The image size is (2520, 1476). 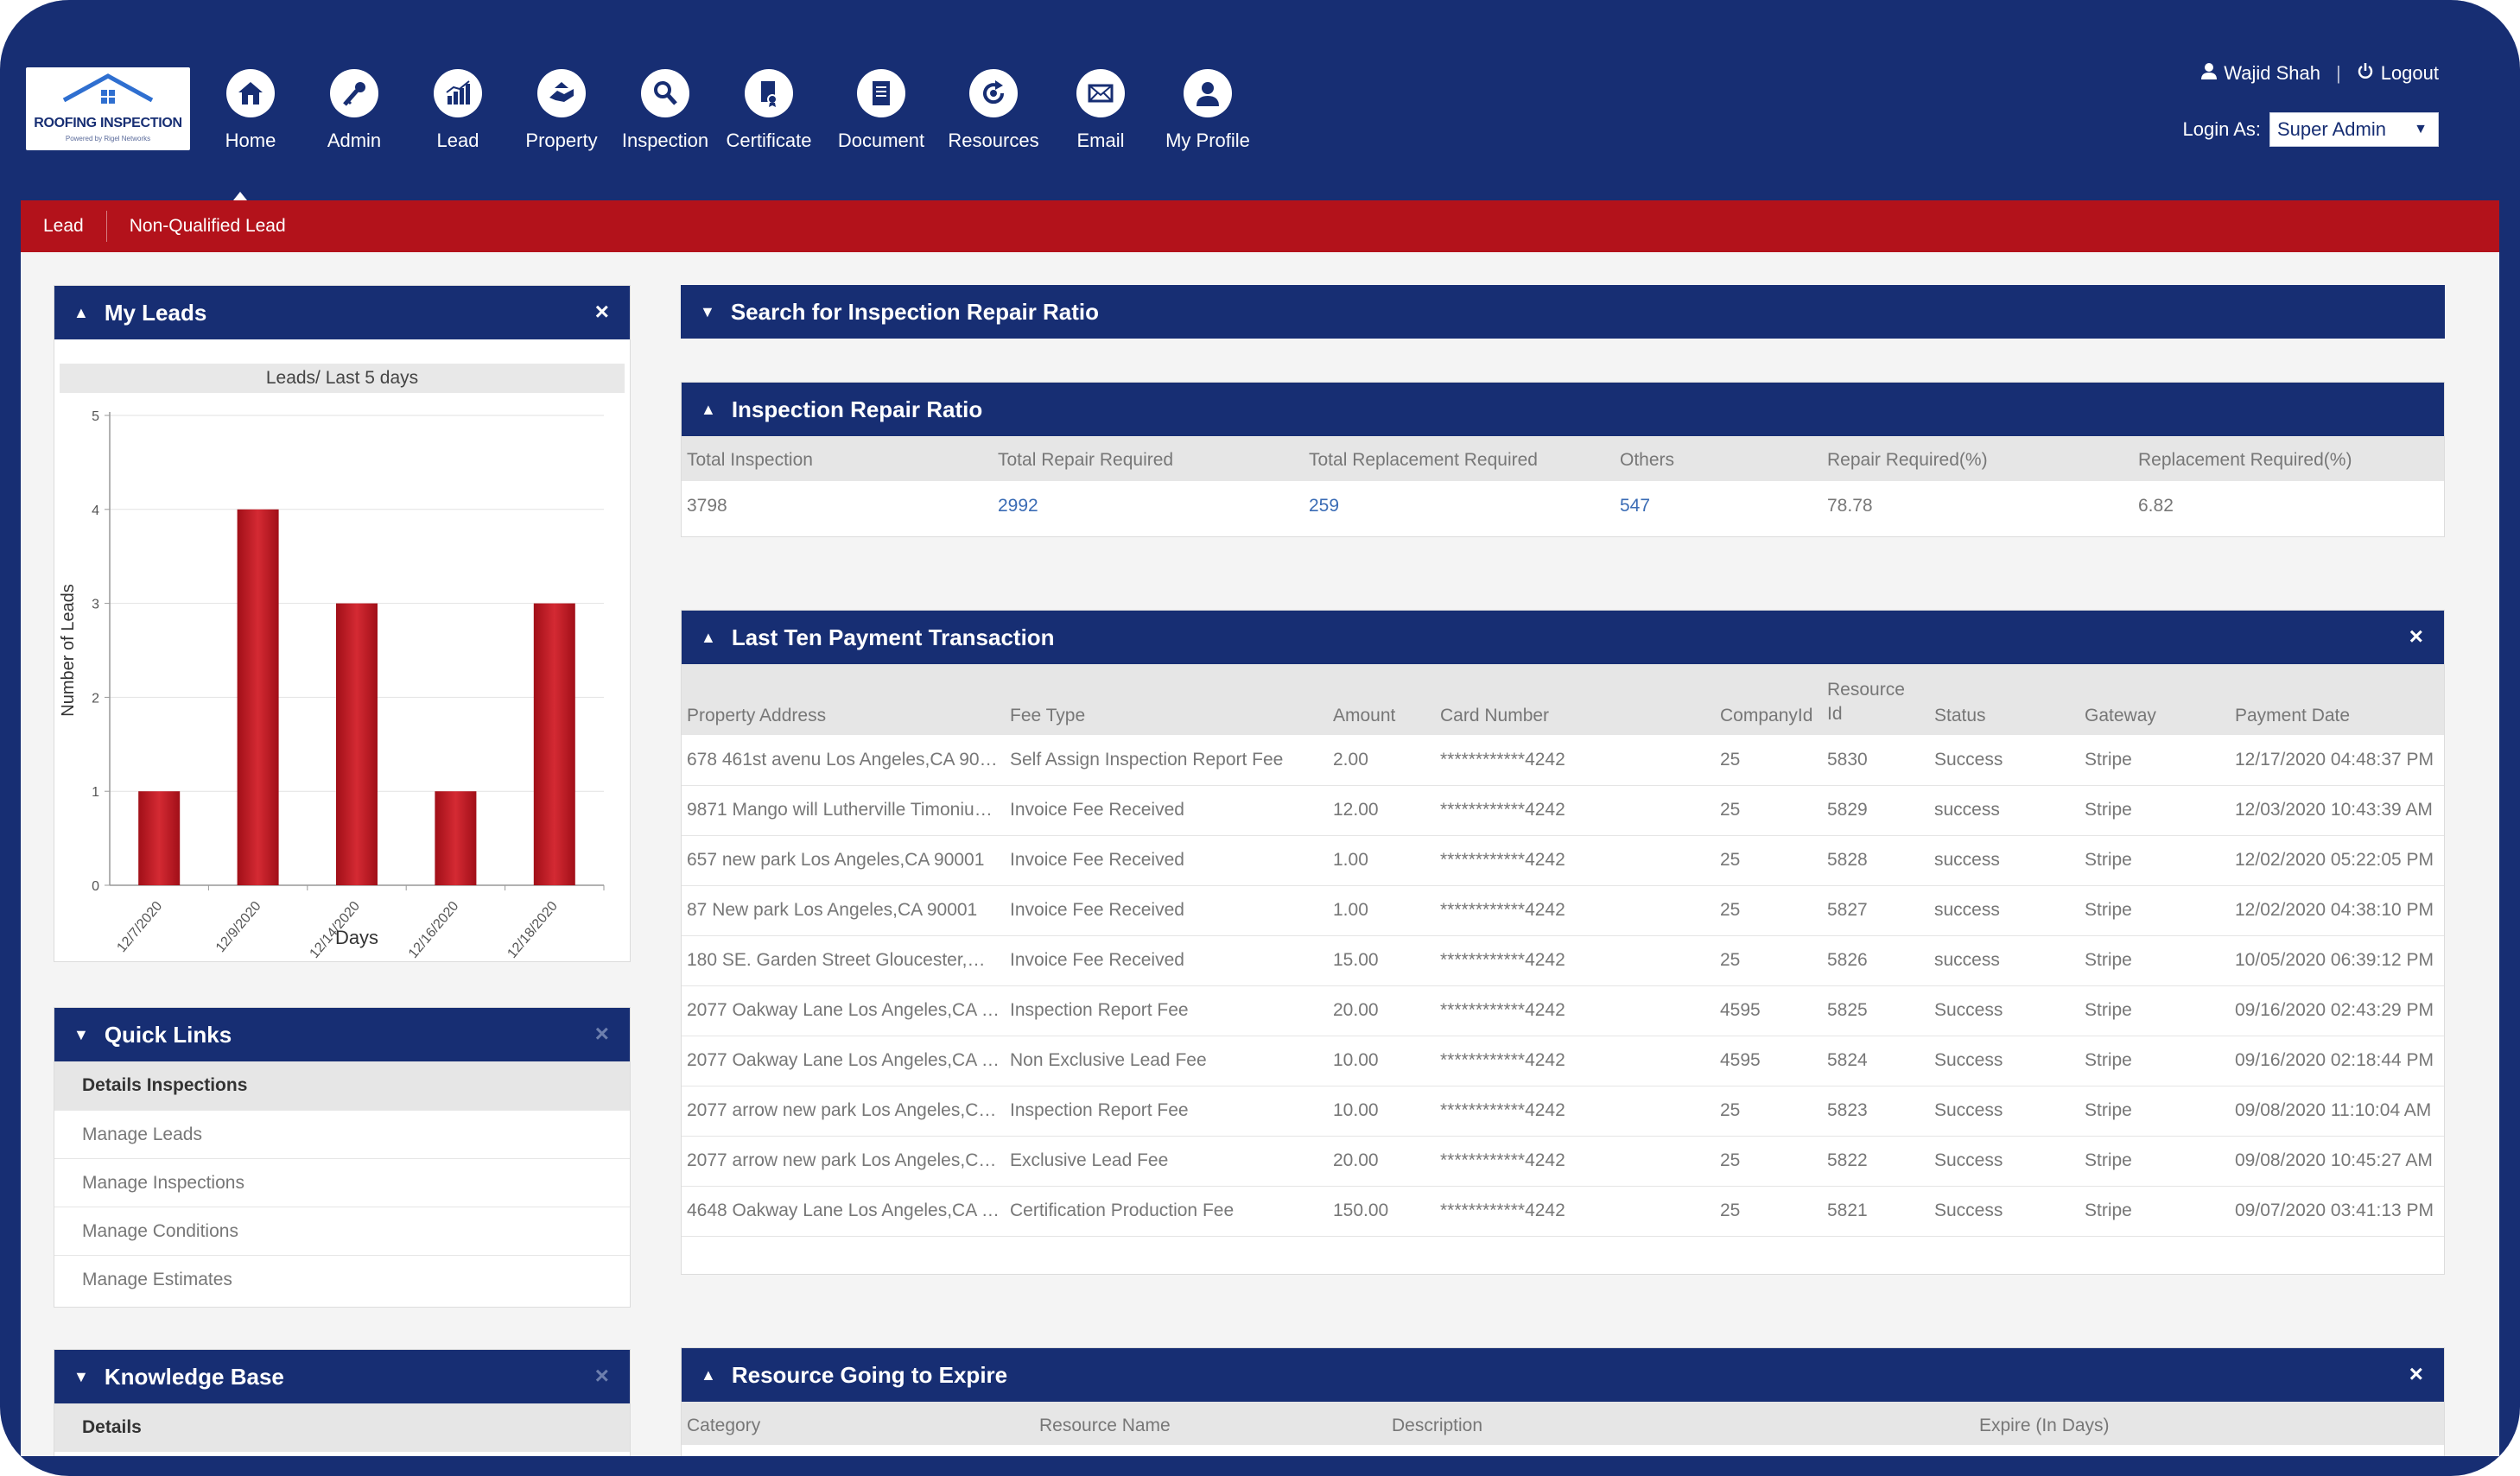 I want to click on total-replacement-link: 259, so click(x=1324, y=506).